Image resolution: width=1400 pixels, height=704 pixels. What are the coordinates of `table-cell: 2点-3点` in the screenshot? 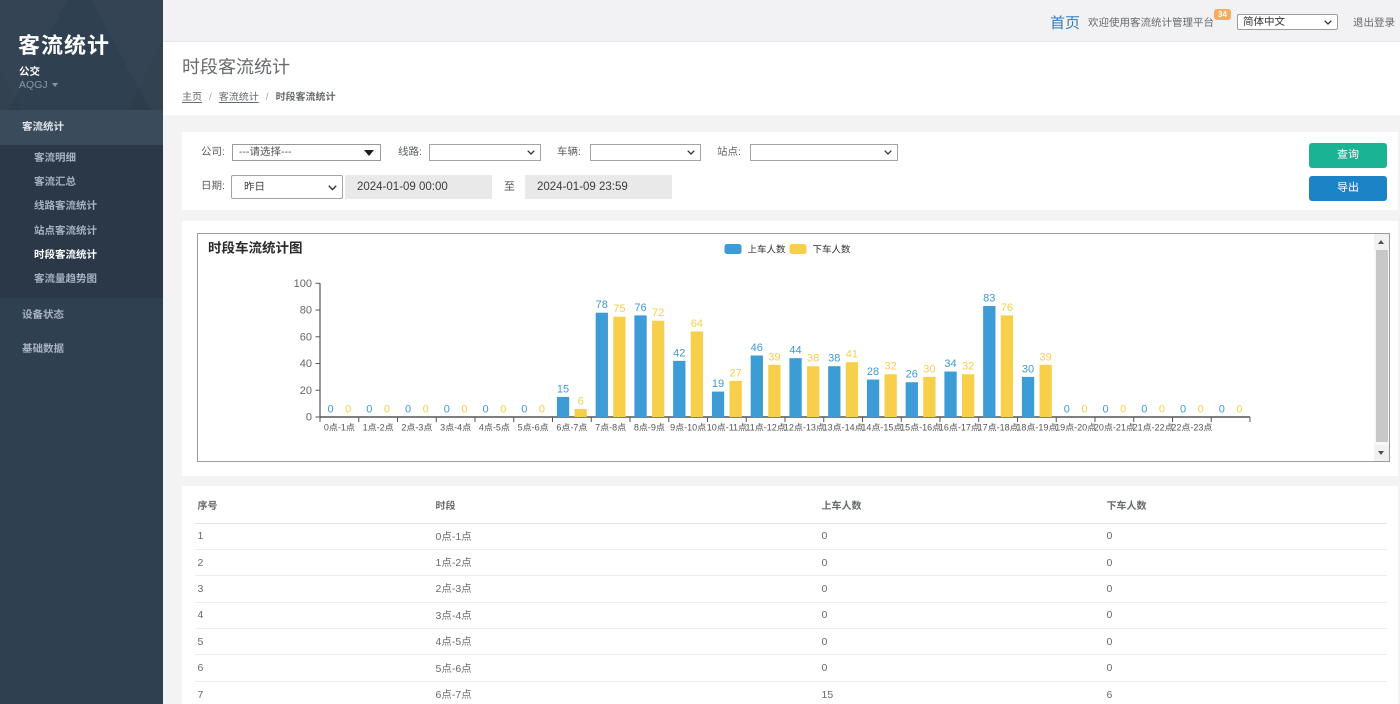 It's located at (626, 589).